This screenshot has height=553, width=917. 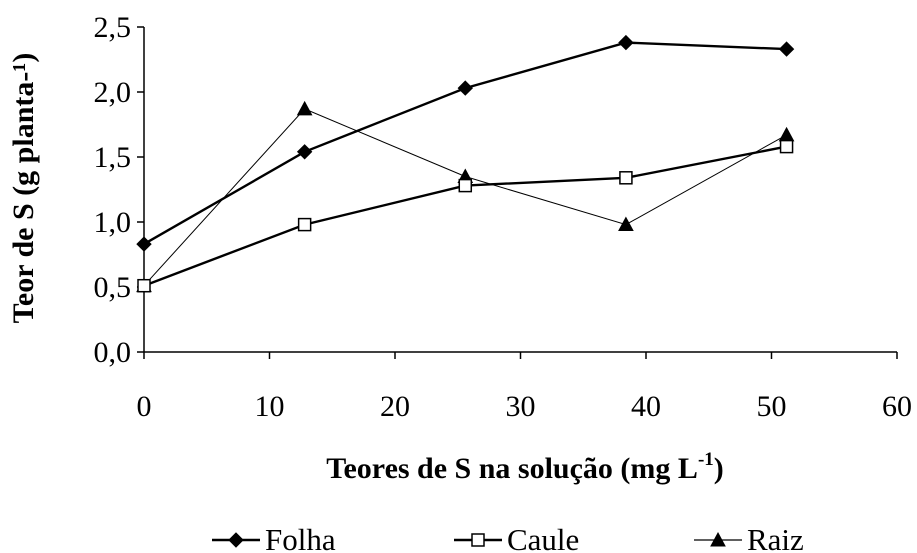 I want to click on legend-marker-caule, so click(x=478, y=540).